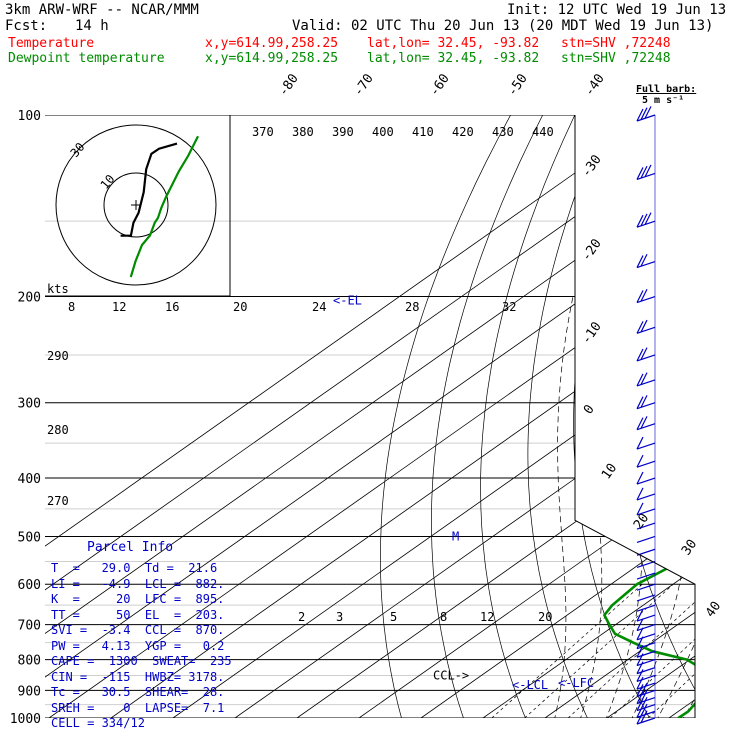  What do you see at coordinates (29, 479) in the screenshot?
I see `pressure-tick-label: 400` at bounding box center [29, 479].